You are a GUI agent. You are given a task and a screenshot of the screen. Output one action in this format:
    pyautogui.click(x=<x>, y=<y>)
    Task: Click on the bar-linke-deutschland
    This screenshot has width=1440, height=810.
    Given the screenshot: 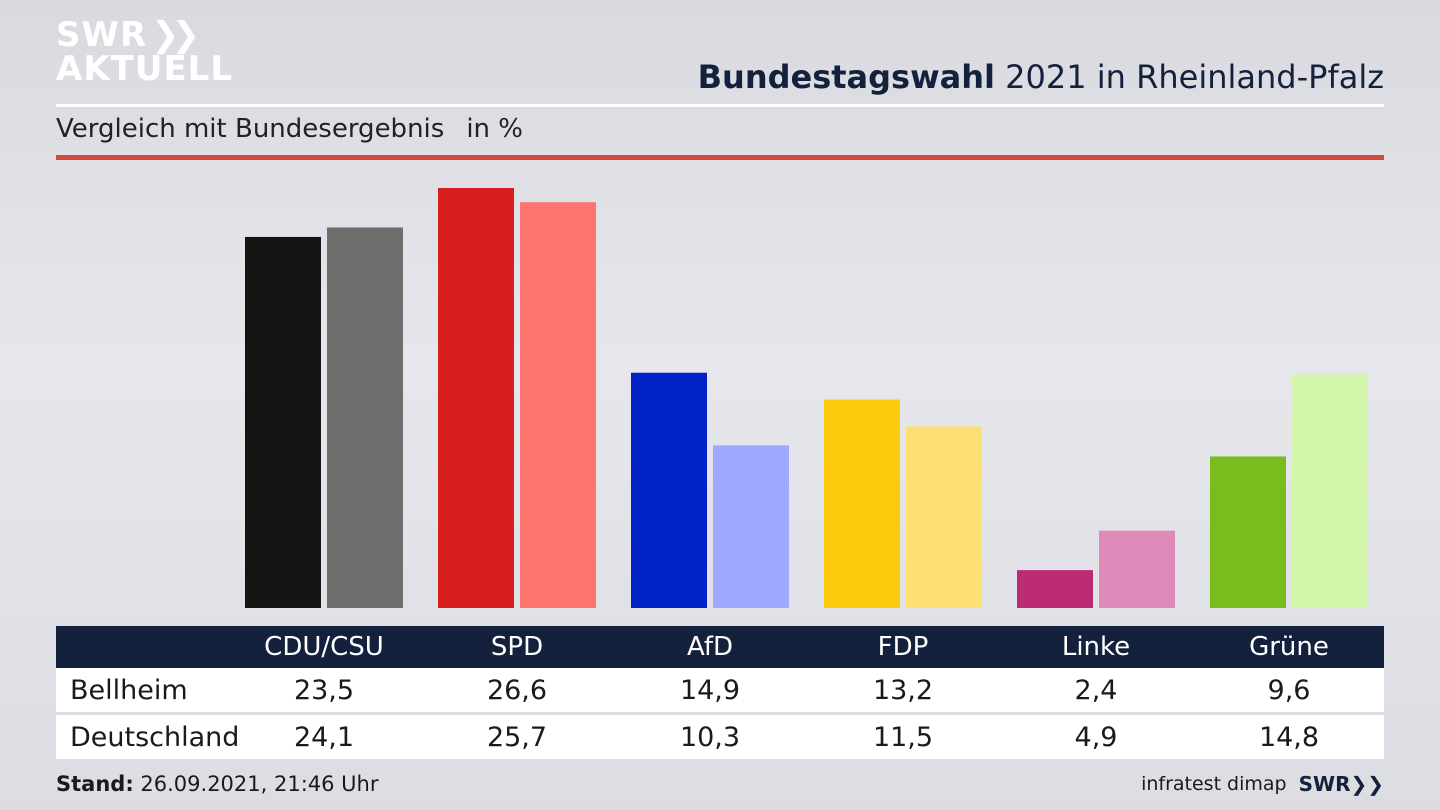 What is the action you would take?
    pyautogui.click(x=1137, y=569)
    